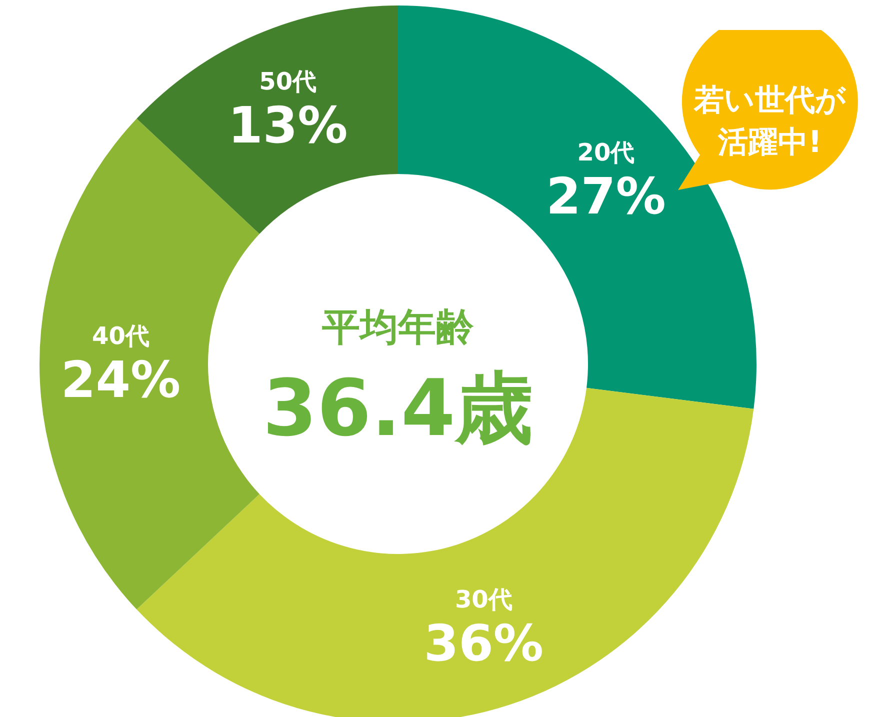 The image size is (896, 717). I want to click on text: 36.4歳, so click(398, 409).